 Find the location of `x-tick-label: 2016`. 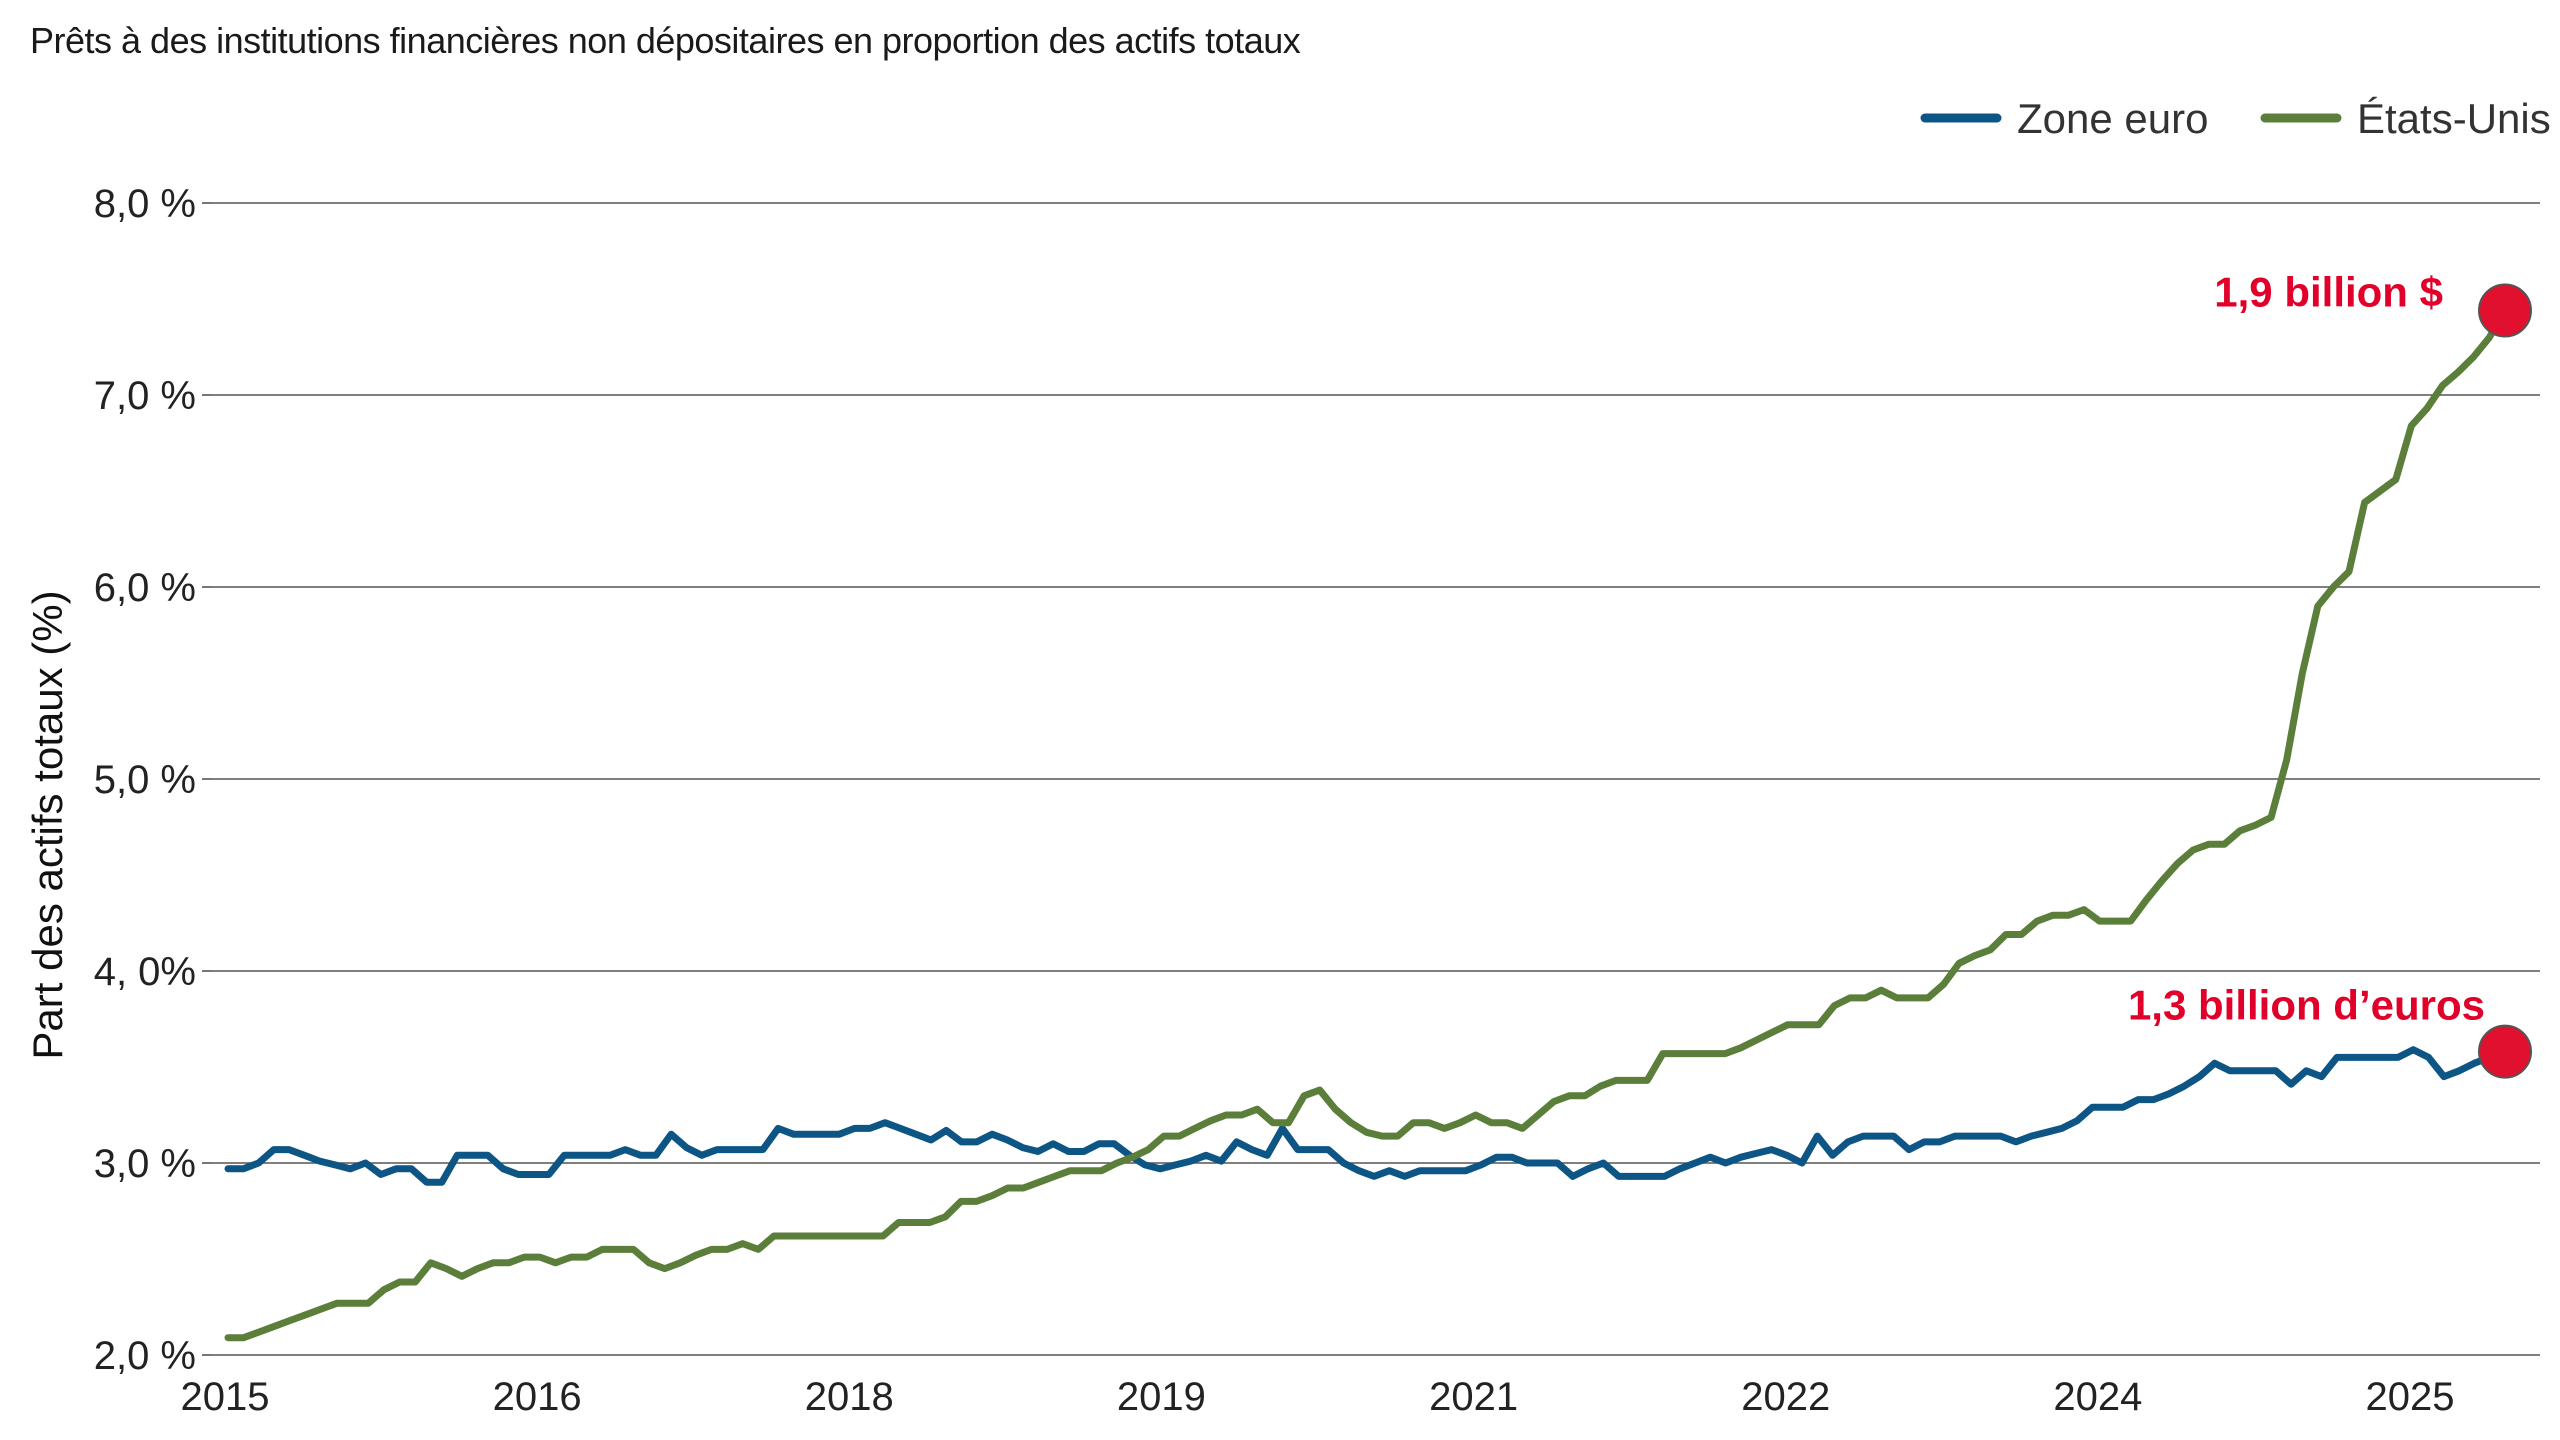

x-tick-label: 2016 is located at coordinates (537, 1397).